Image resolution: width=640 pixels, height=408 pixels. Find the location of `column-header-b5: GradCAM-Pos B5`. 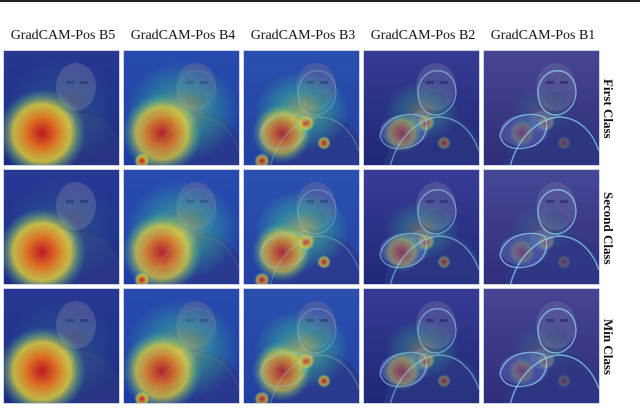

column-header-b5: GradCAM-Pos B5 is located at coordinates (63, 35).